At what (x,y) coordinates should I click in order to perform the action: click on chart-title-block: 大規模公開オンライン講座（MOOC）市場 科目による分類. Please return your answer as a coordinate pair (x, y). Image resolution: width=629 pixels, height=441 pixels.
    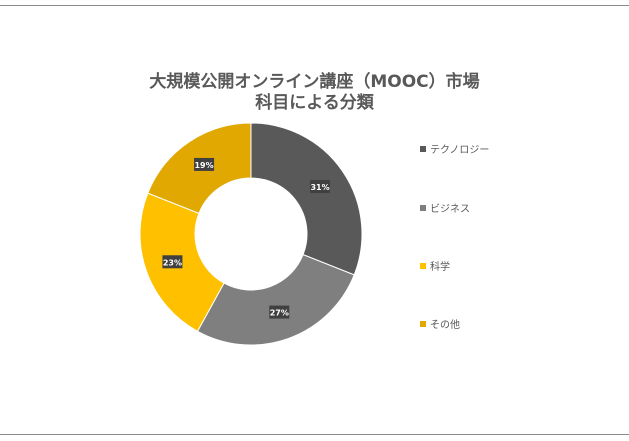
    Looking at the image, I should click on (314, 93).